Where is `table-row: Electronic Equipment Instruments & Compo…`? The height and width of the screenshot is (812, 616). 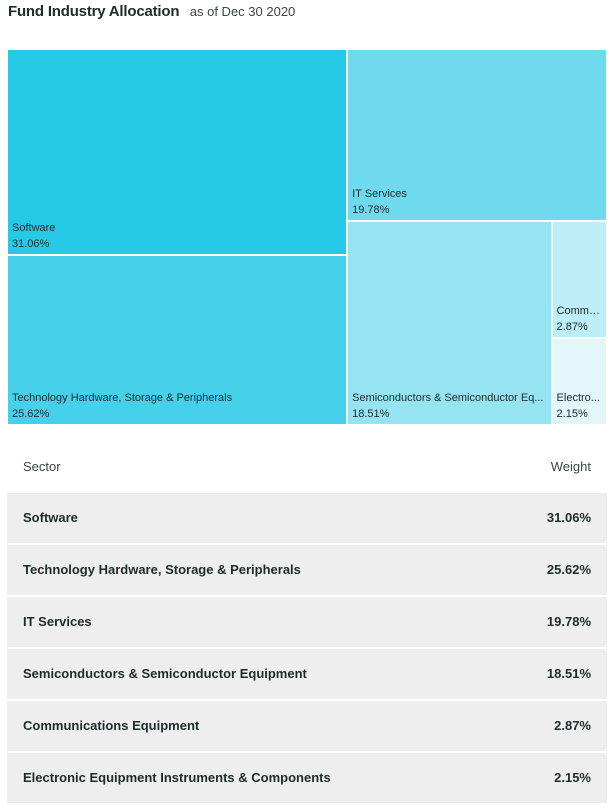 table-row: Electronic Equipment Instruments & Compo… is located at coordinates (307, 778).